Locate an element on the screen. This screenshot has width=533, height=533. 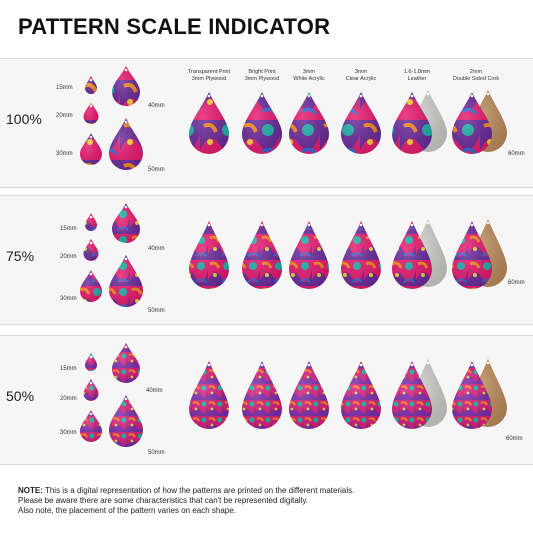
material-label-transparent-plywood: Transparent Print 3mm Plywood is located at coordinates (209, 75).